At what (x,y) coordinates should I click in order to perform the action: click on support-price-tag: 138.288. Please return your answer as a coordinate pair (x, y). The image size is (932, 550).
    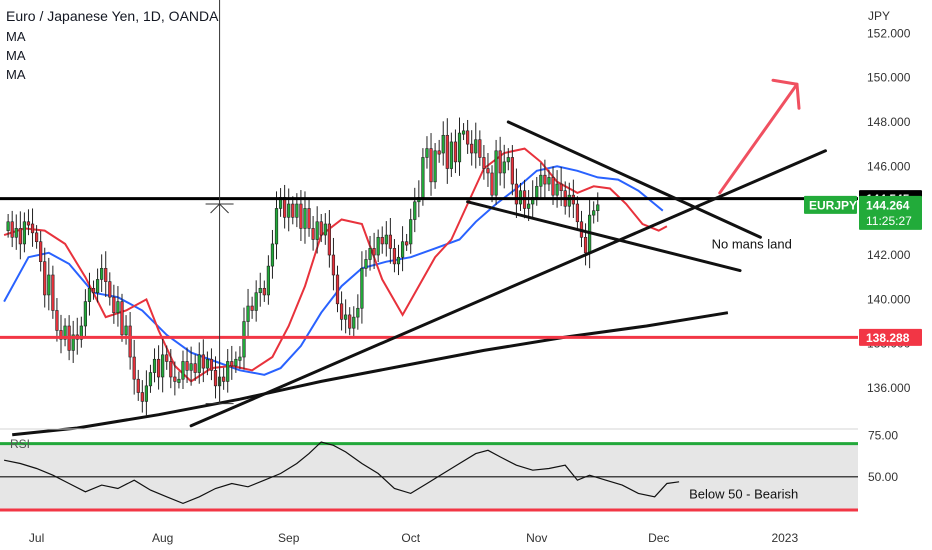
    Looking at the image, I should click on (888, 338).